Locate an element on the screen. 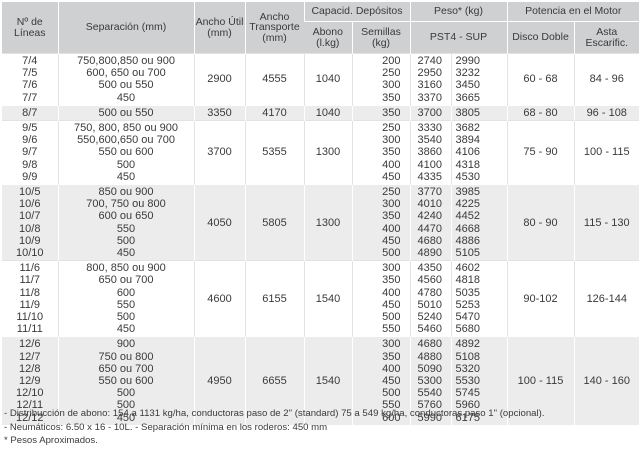 Image resolution: width=641 pixels, height=457 pixels. cell-semillas: 300 350 400 450 500 550 600 is located at coordinates (380, 380).